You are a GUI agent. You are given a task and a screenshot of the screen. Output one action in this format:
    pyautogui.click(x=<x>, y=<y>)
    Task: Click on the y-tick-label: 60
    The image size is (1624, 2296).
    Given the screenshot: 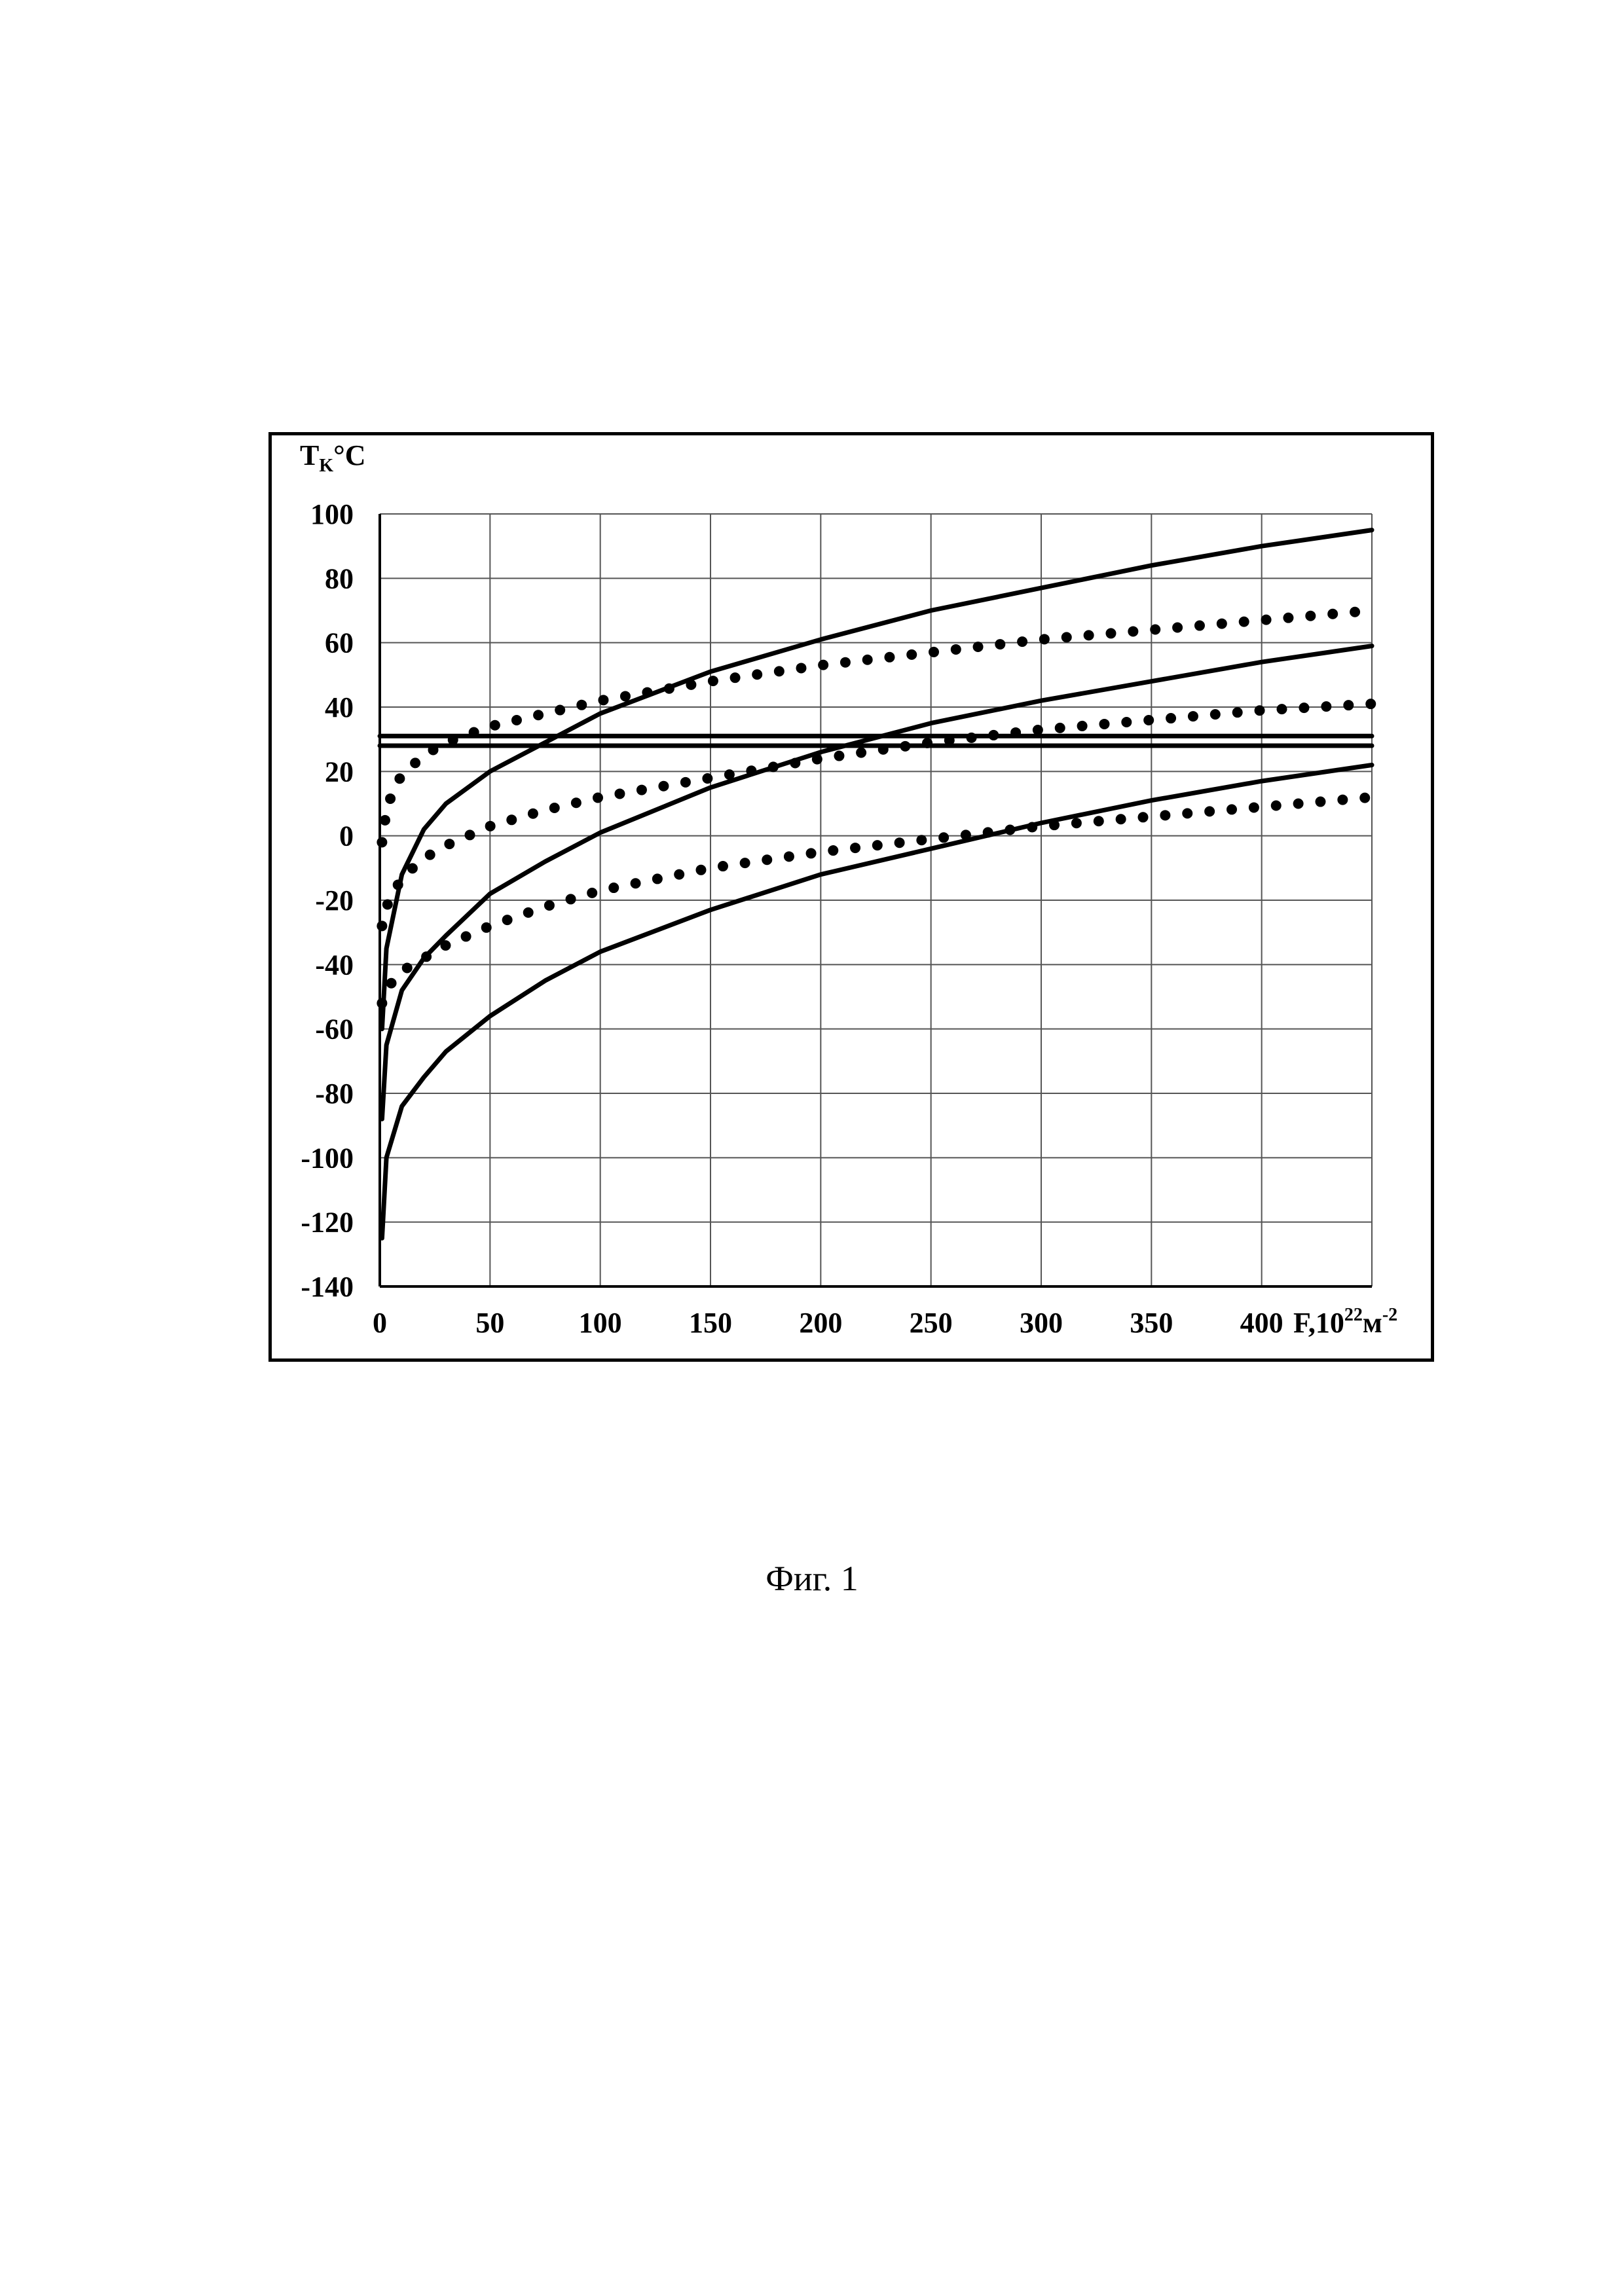 What is the action you would take?
    pyautogui.click(x=339, y=643)
    